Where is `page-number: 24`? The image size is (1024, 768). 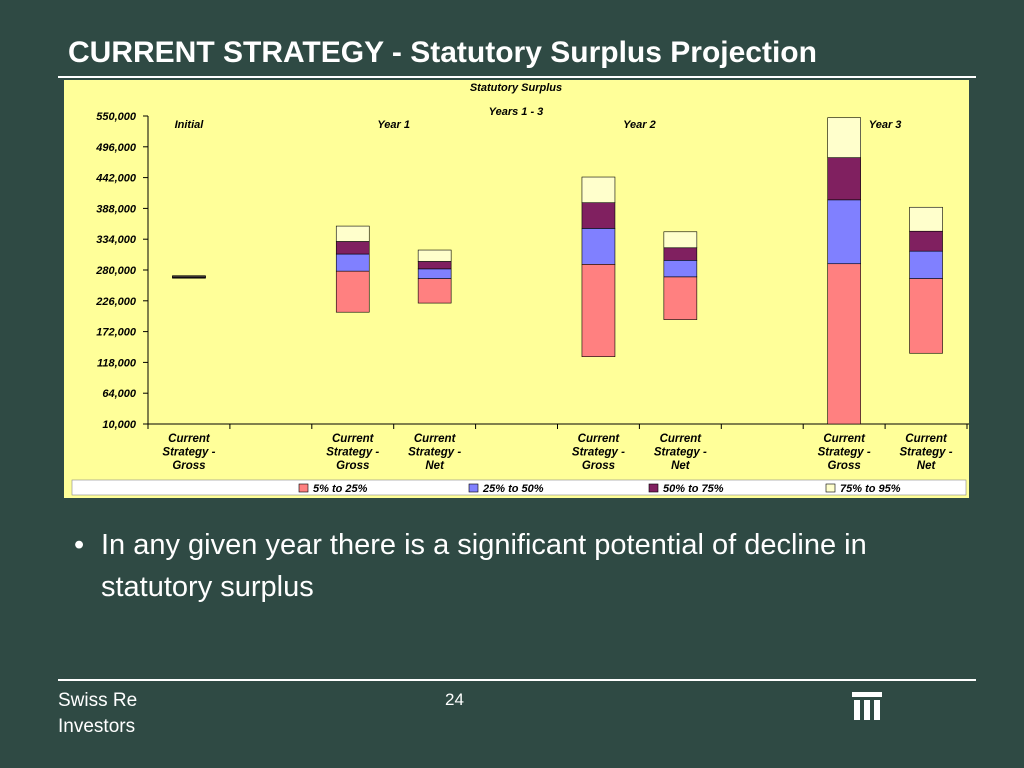 page-number: 24 is located at coordinates (454, 699).